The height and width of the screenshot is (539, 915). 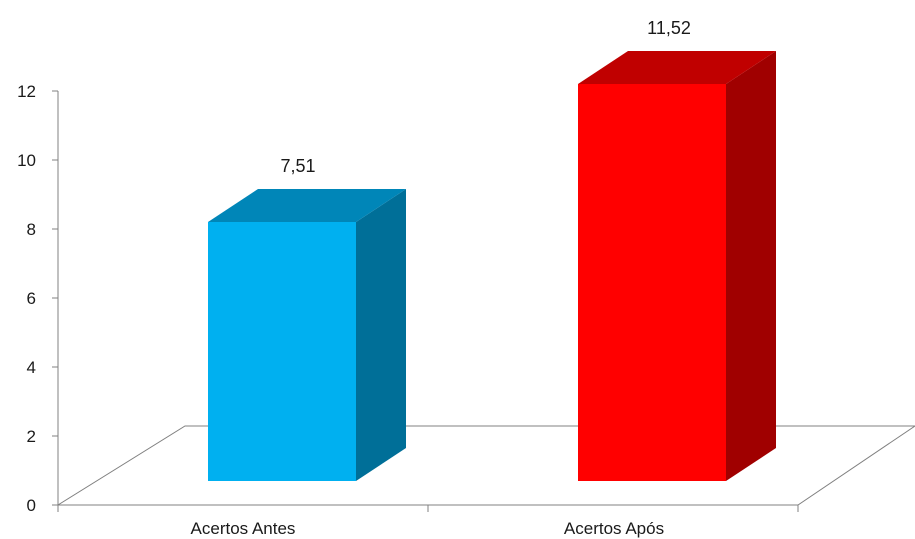 What do you see at coordinates (31, 229) in the screenshot?
I see `y-tick-label: 8` at bounding box center [31, 229].